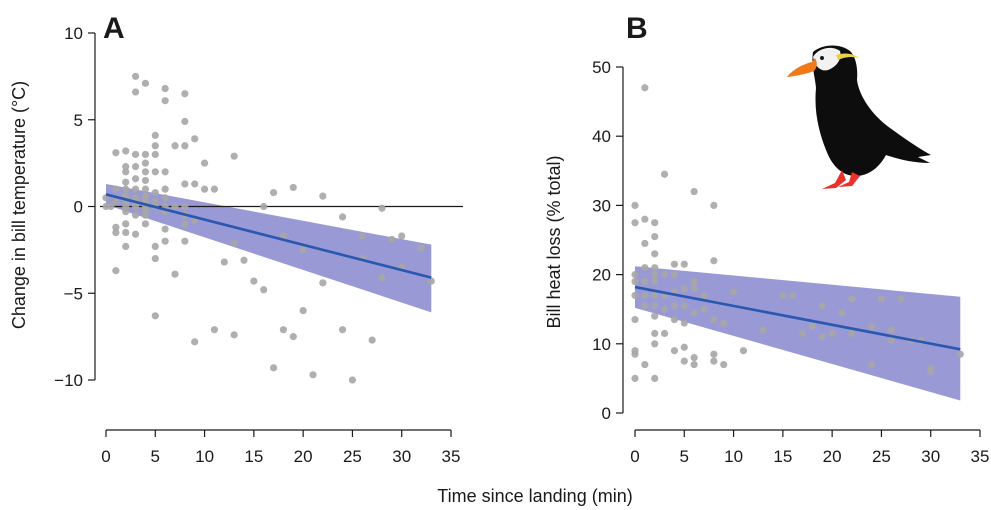 This screenshot has width=991, height=510. What do you see at coordinates (832, 456) in the screenshot?
I see `x-tick-label: 20` at bounding box center [832, 456].